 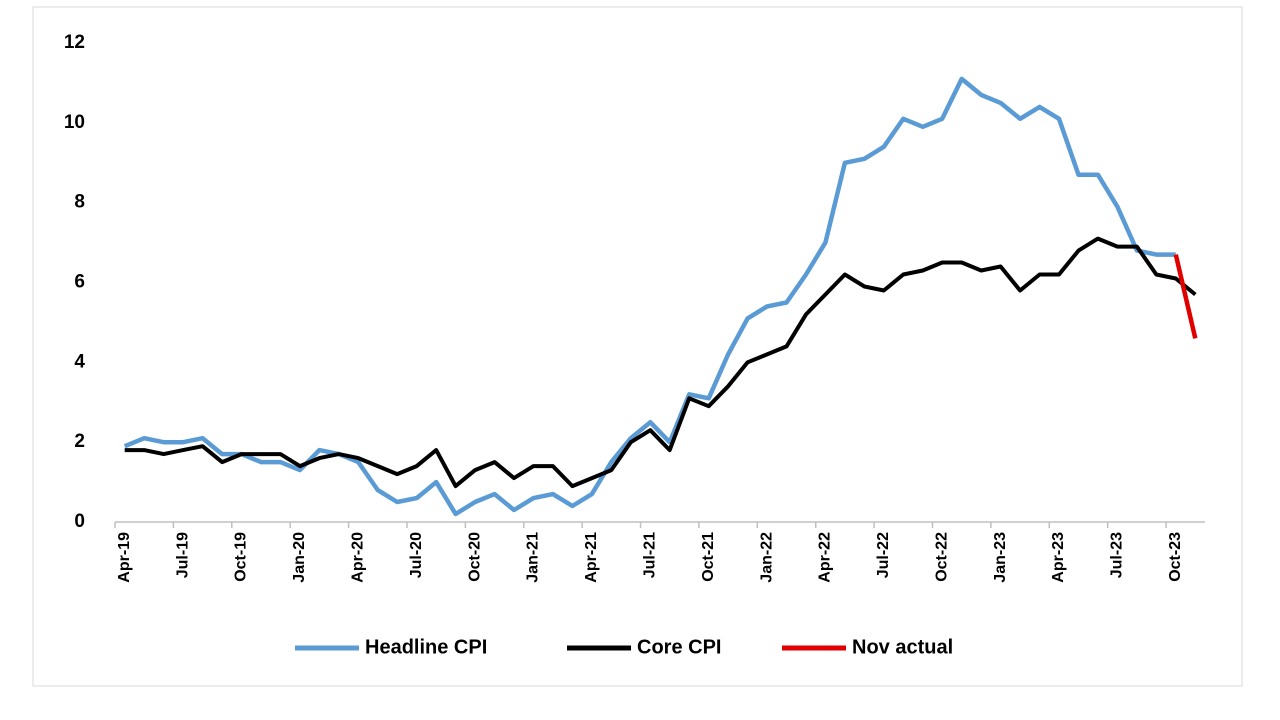 What do you see at coordinates (79, 441) in the screenshot?
I see `y-tick-label: 2` at bounding box center [79, 441].